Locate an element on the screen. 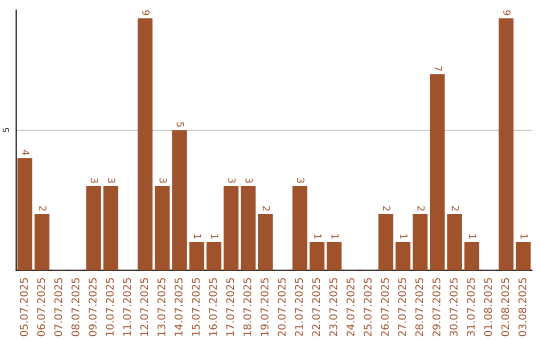 The image size is (540, 340). x-tick-label: 19.07.2025 is located at coordinates (264, 307).